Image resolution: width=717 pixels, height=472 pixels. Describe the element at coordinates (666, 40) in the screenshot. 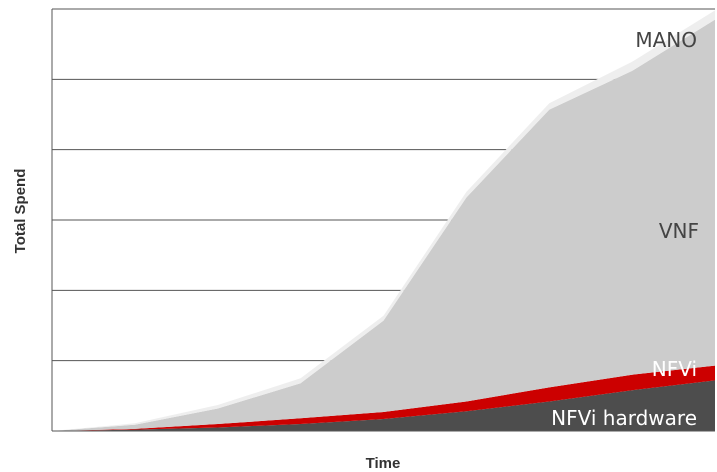

I see `series-label-mano: MANO` at that location.